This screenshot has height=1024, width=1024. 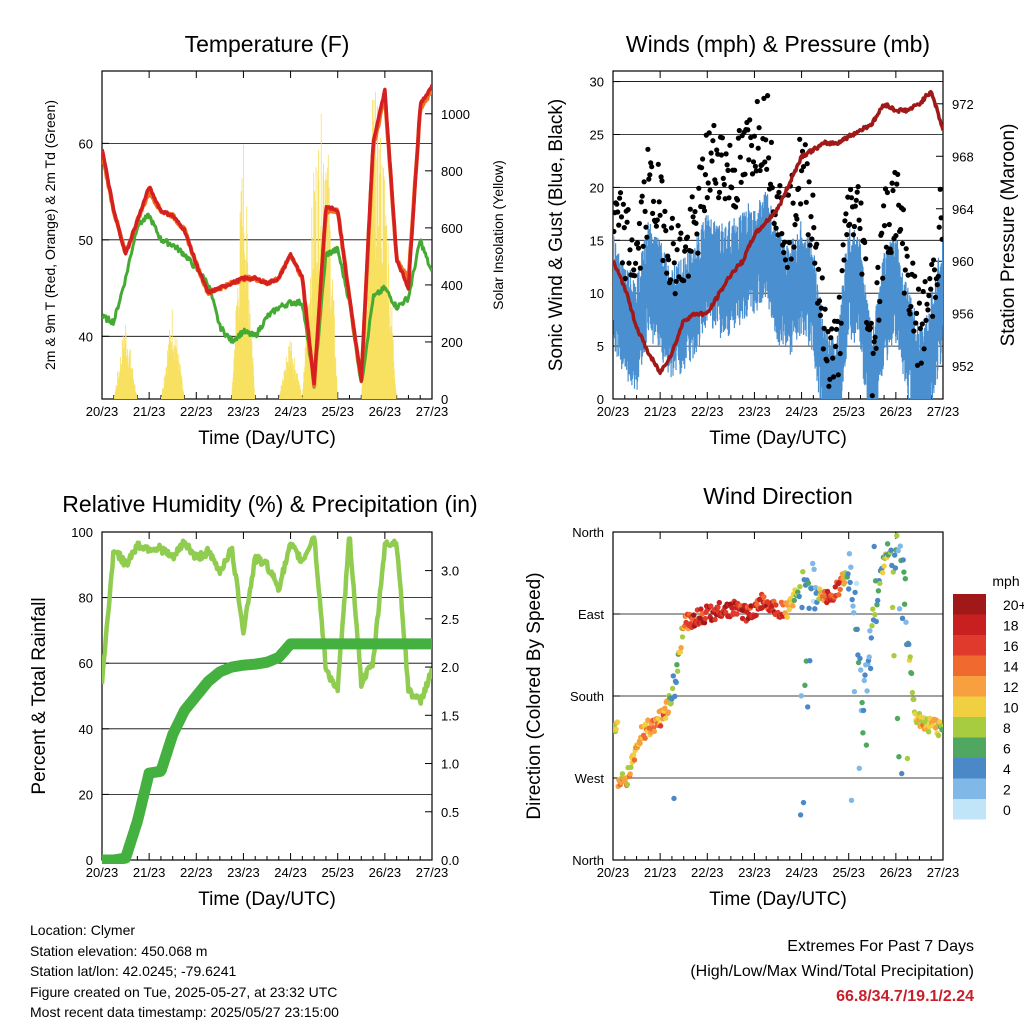 I want to click on gust-series, so click(x=778, y=246).